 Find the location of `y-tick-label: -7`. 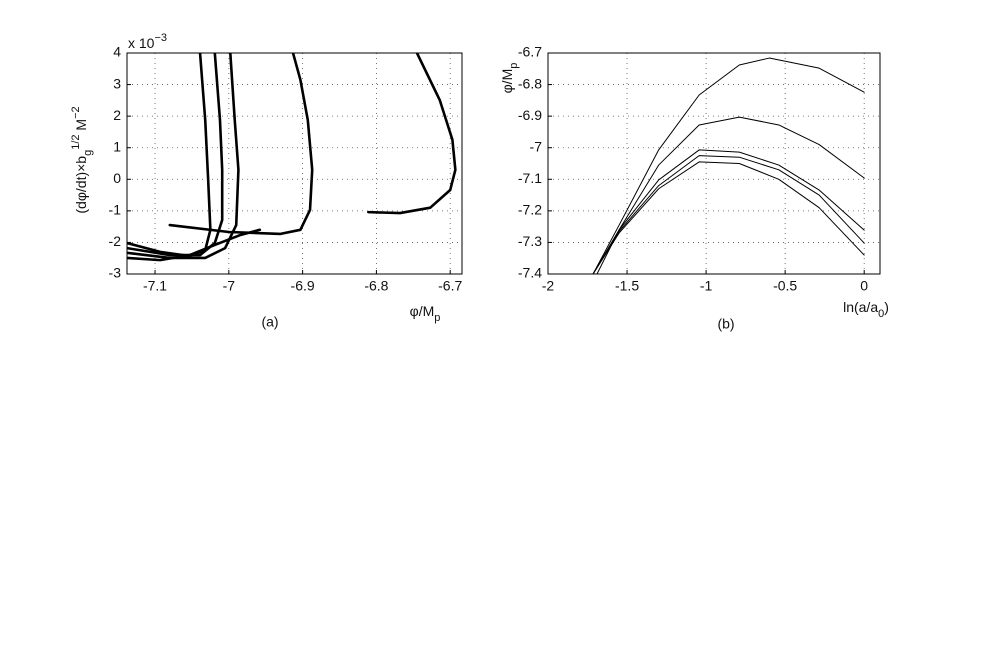

y-tick-label: -7 is located at coordinates (536, 146).